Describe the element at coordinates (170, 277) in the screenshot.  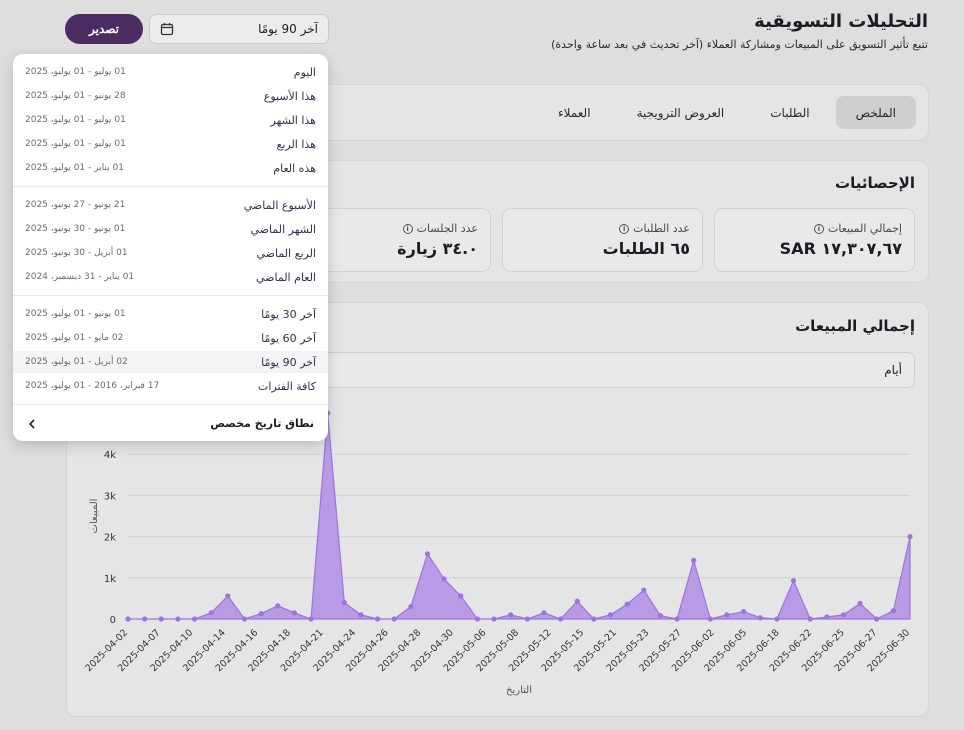
I see `date-range-option: العام الماضي 01 يناير - 31 ديسمبر، 2024` at that location.